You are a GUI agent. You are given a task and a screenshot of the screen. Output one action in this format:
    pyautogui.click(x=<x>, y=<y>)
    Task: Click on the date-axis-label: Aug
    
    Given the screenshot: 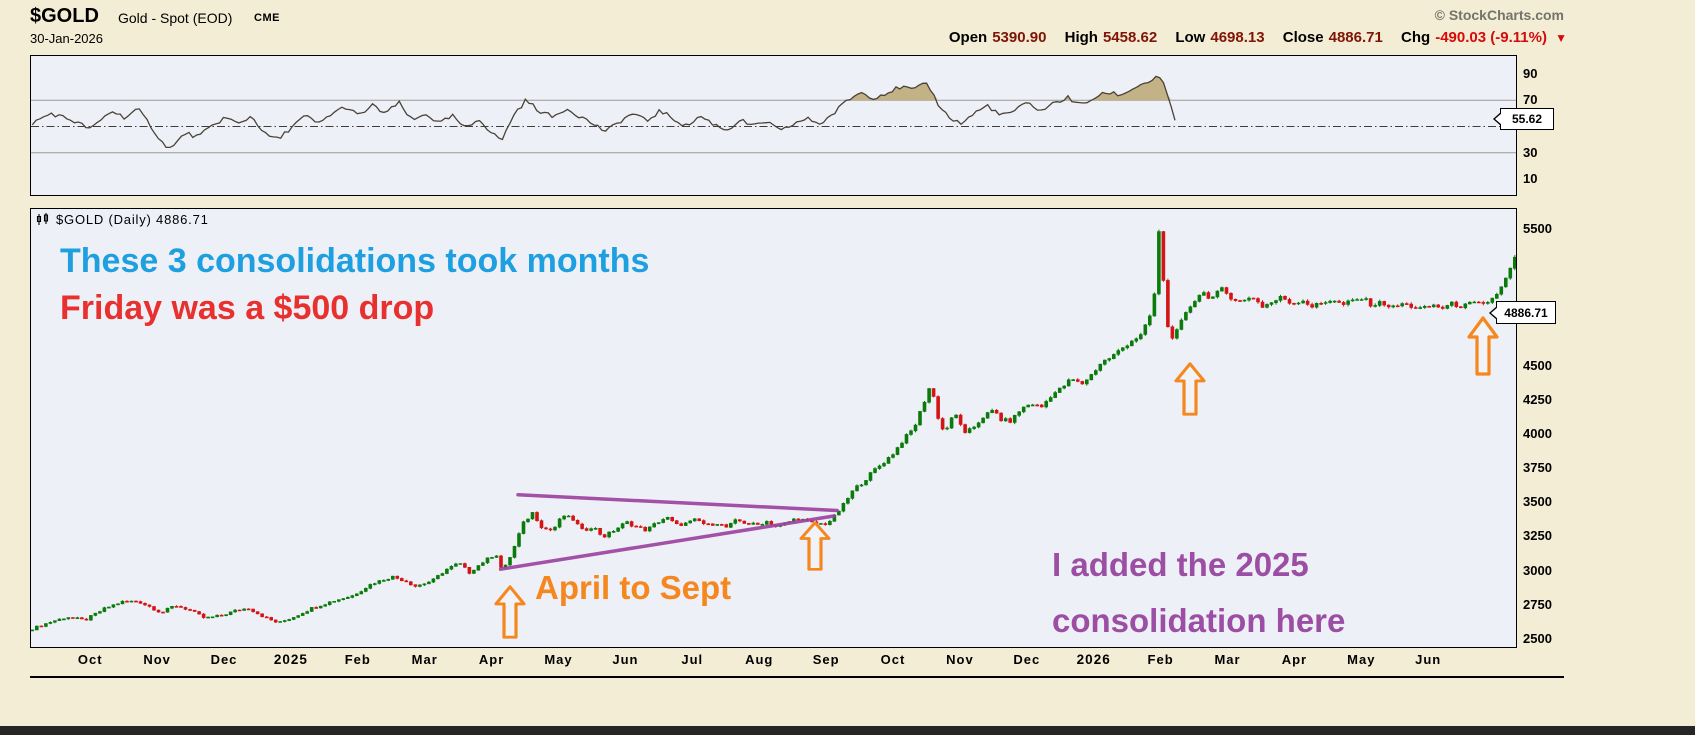 What is the action you would take?
    pyautogui.click(x=759, y=659)
    